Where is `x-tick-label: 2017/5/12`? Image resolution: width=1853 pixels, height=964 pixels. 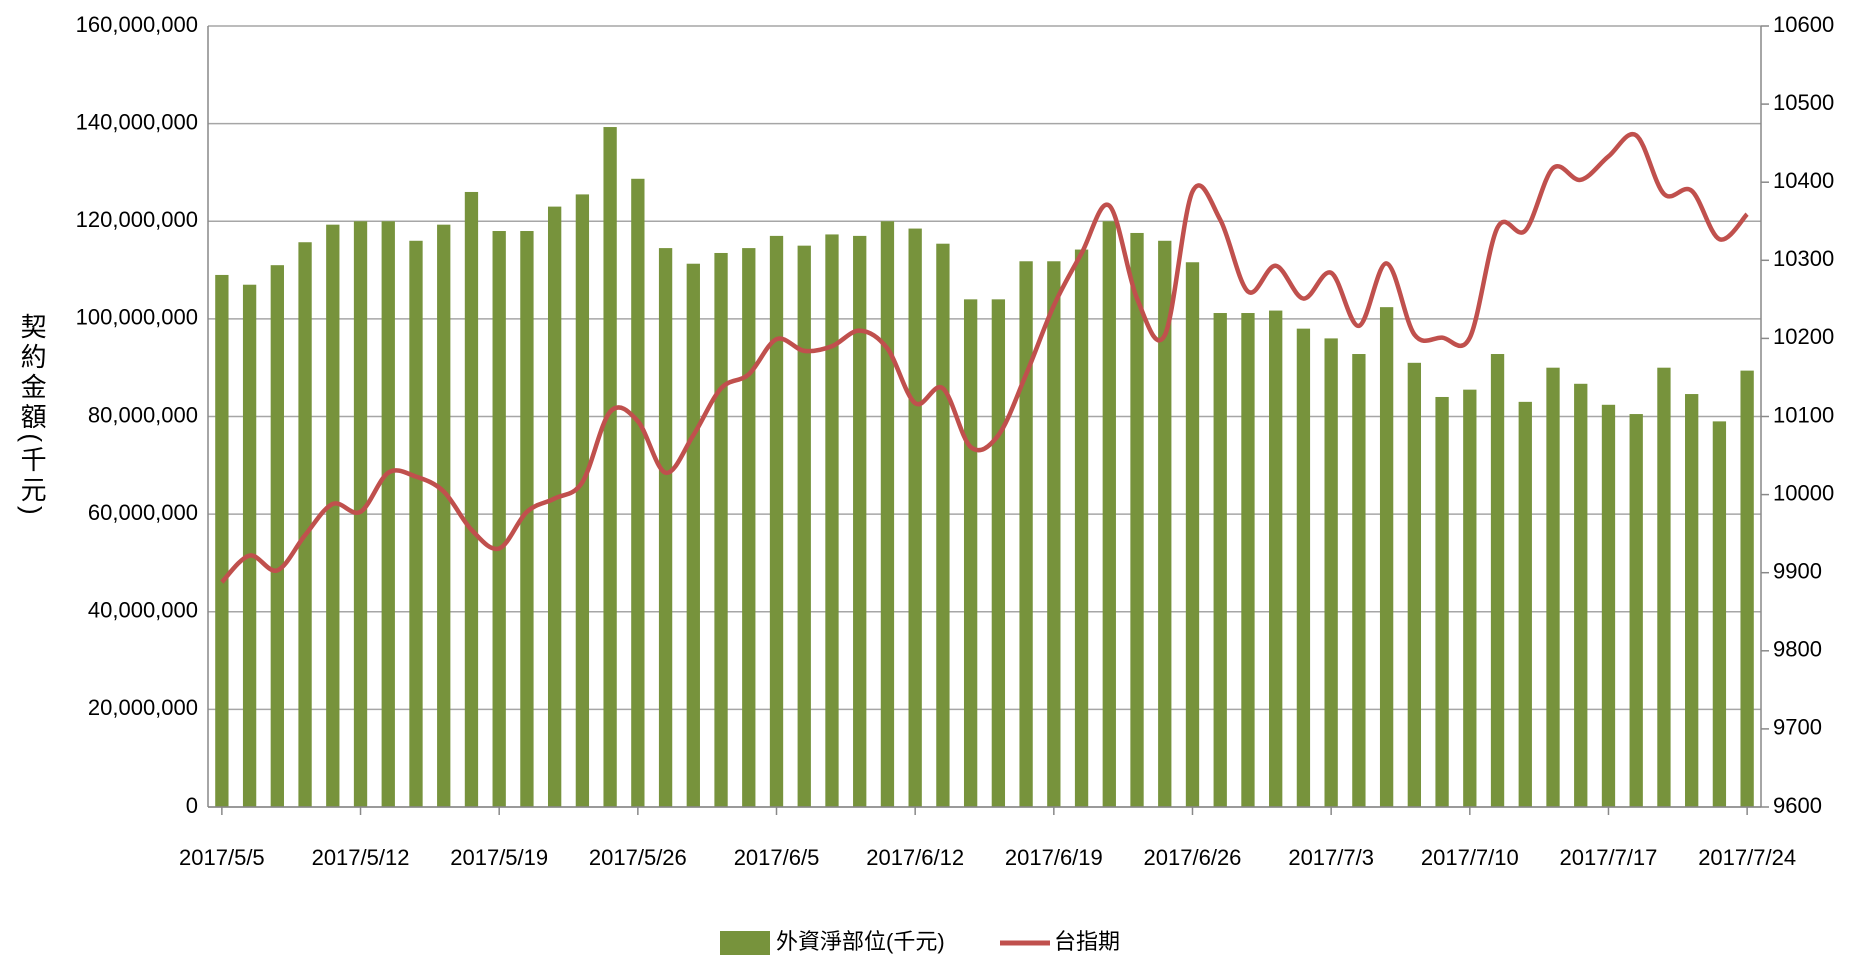
x-tick-label: 2017/5/12 is located at coordinates (361, 857).